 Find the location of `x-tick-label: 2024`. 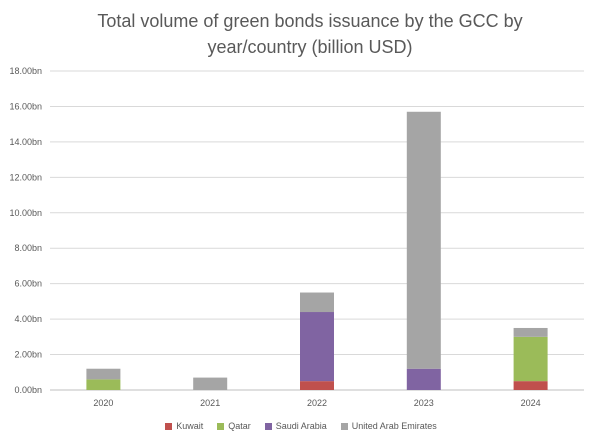

x-tick-label: 2024 is located at coordinates (531, 403).